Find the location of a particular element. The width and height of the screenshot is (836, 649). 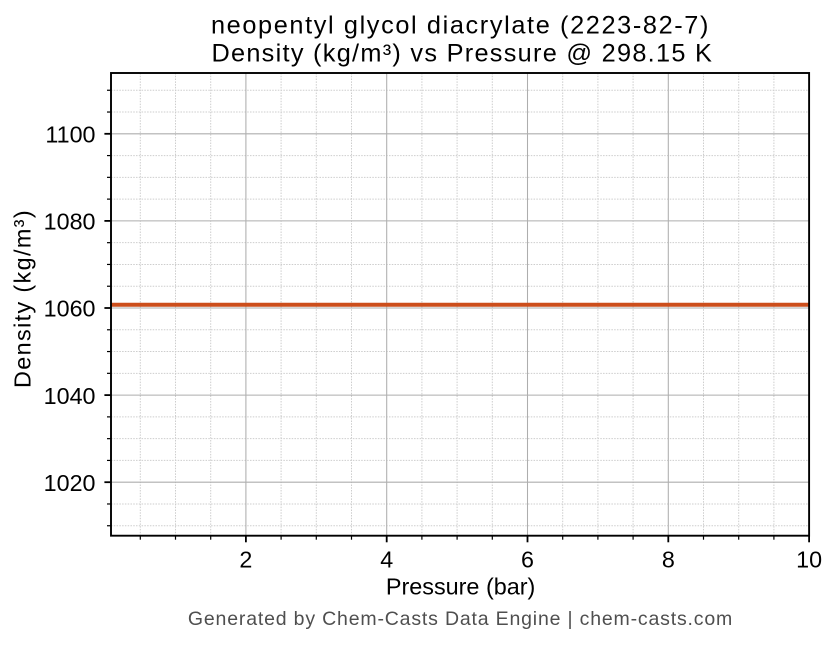

svg-text: 4 is located at coordinates (386, 559).